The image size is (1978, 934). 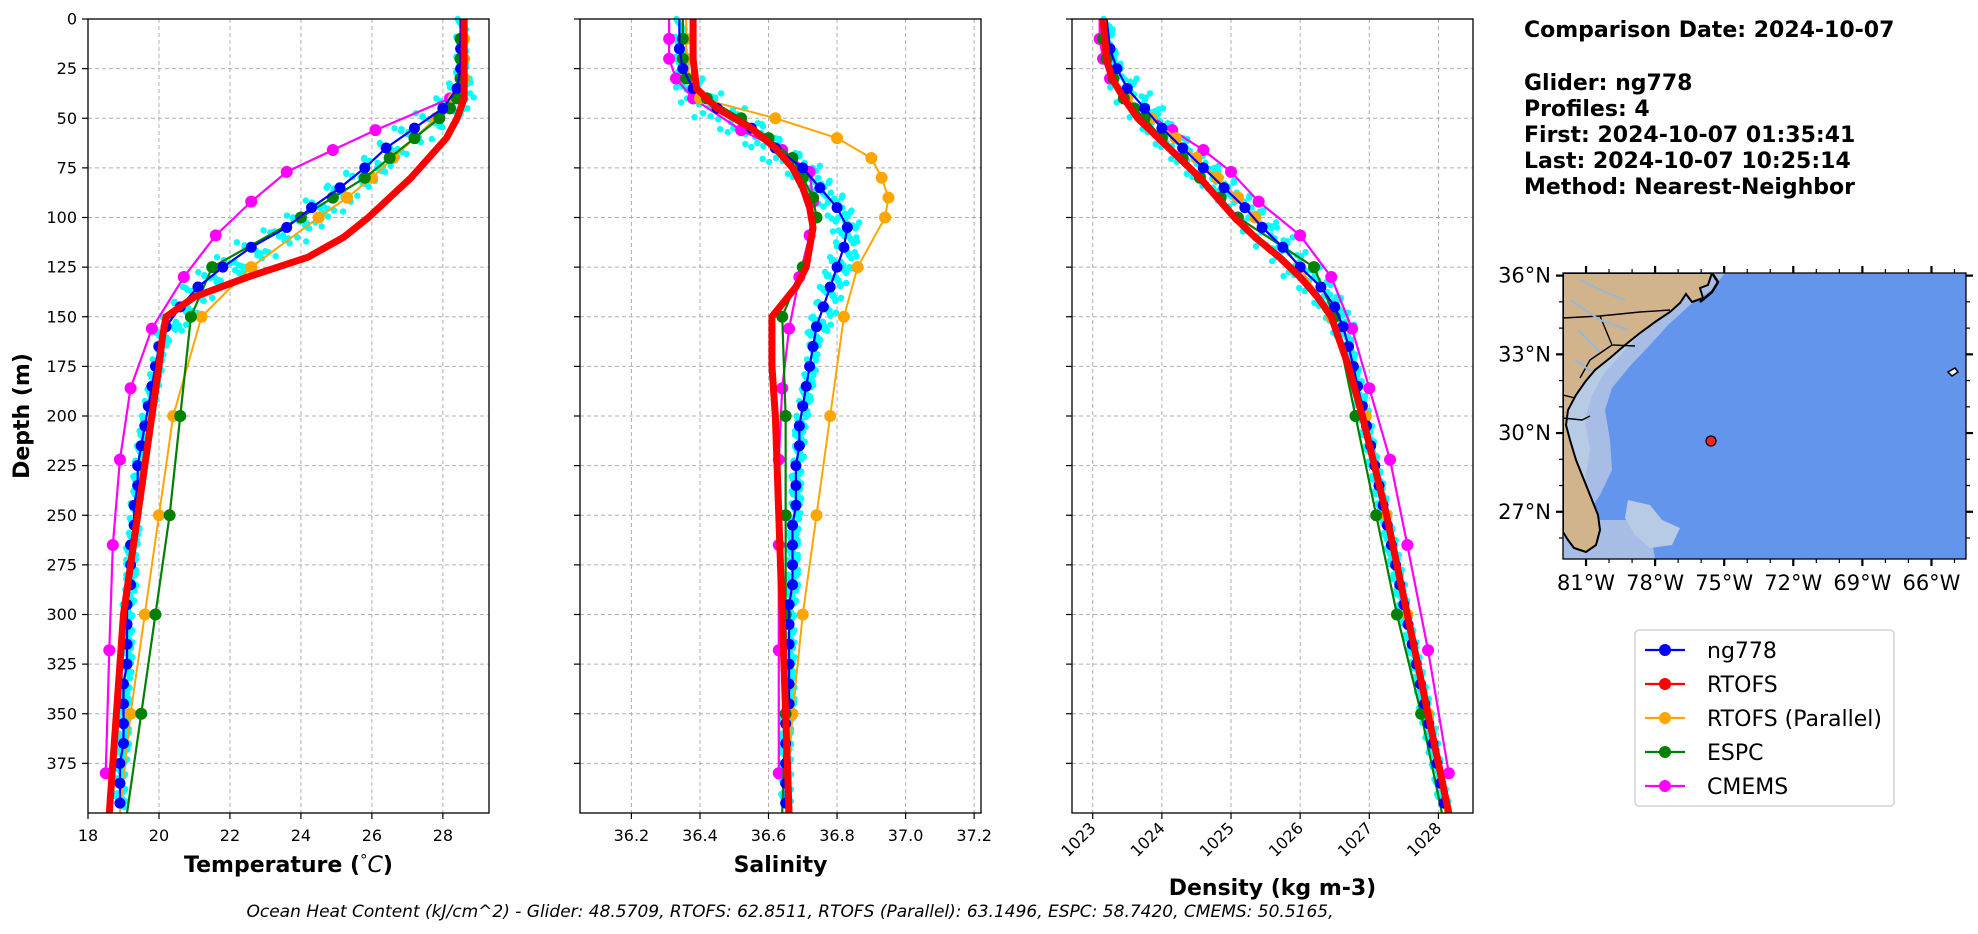 What do you see at coordinates (1764, 416) in the screenshot?
I see `map-frame` at bounding box center [1764, 416].